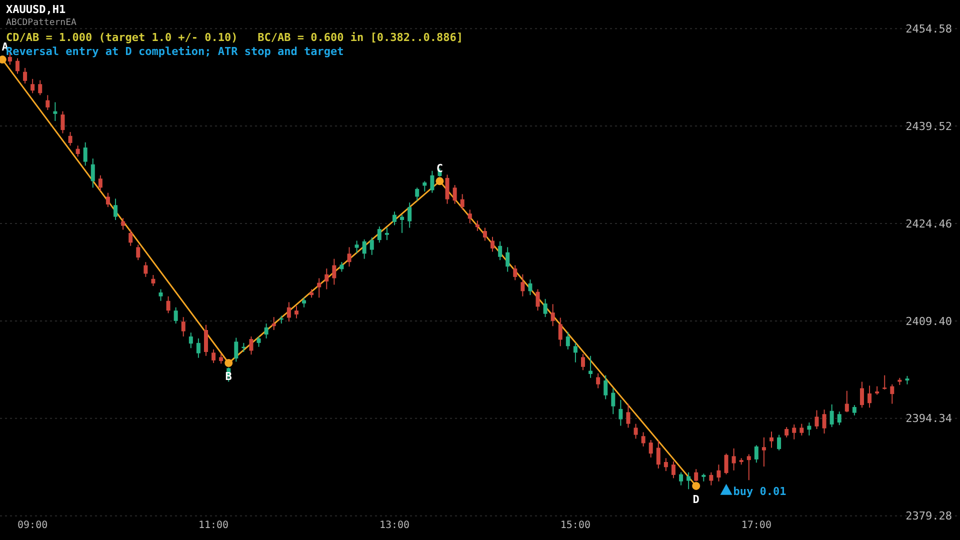 Image resolution: width=960 pixels, height=540 pixels. I want to click on x-tick-label: 11:00, so click(213, 525).